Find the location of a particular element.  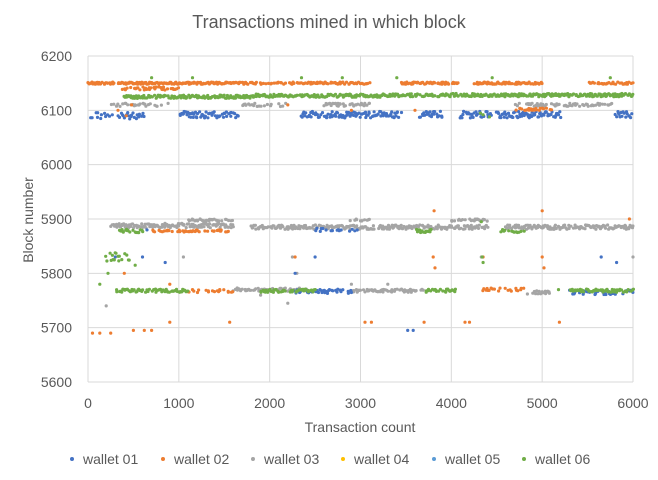

legend-label: wallet 01 is located at coordinates (110, 459).